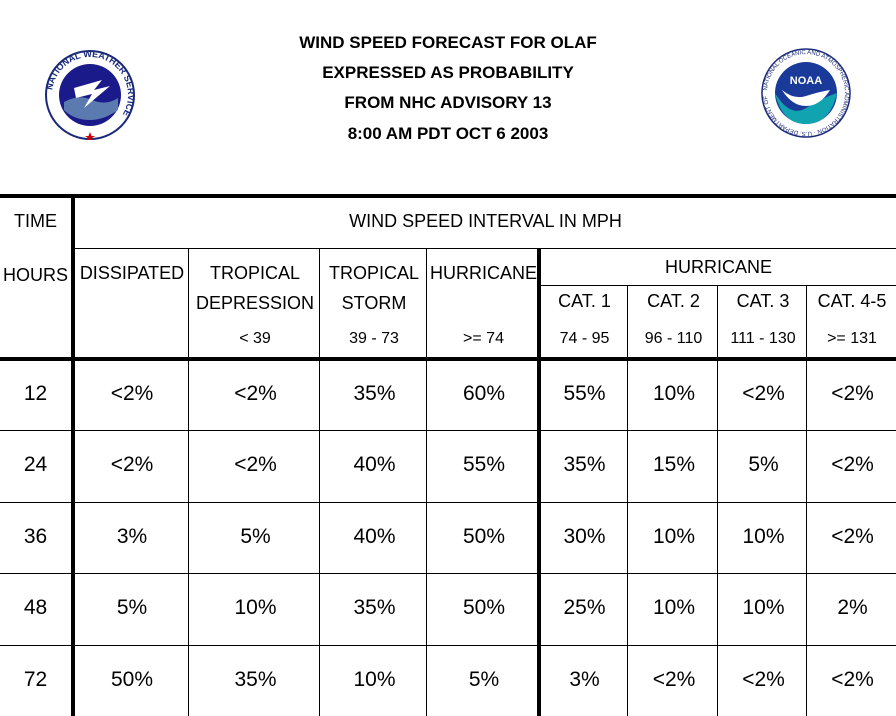  What do you see at coordinates (35, 393) in the screenshot?
I see `row-hour: 12` at bounding box center [35, 393].